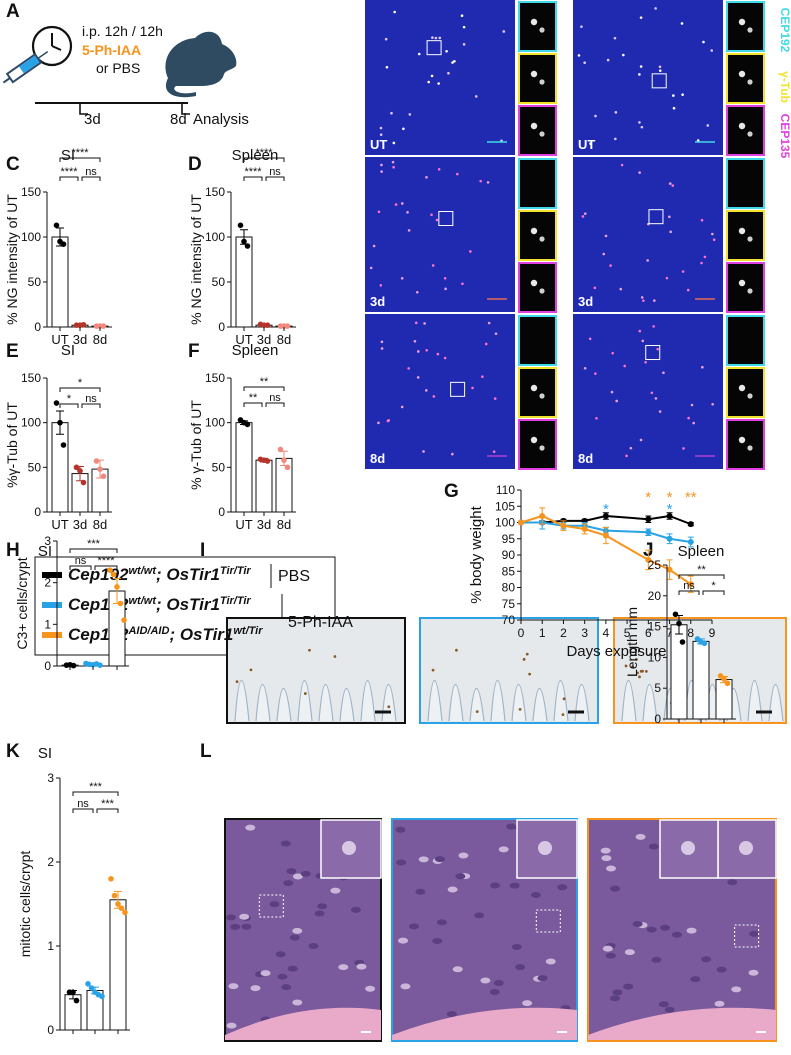  Describe the element at coordinates (784, 30) in the screenshot. I see `channel-label: CEP192` at that location.